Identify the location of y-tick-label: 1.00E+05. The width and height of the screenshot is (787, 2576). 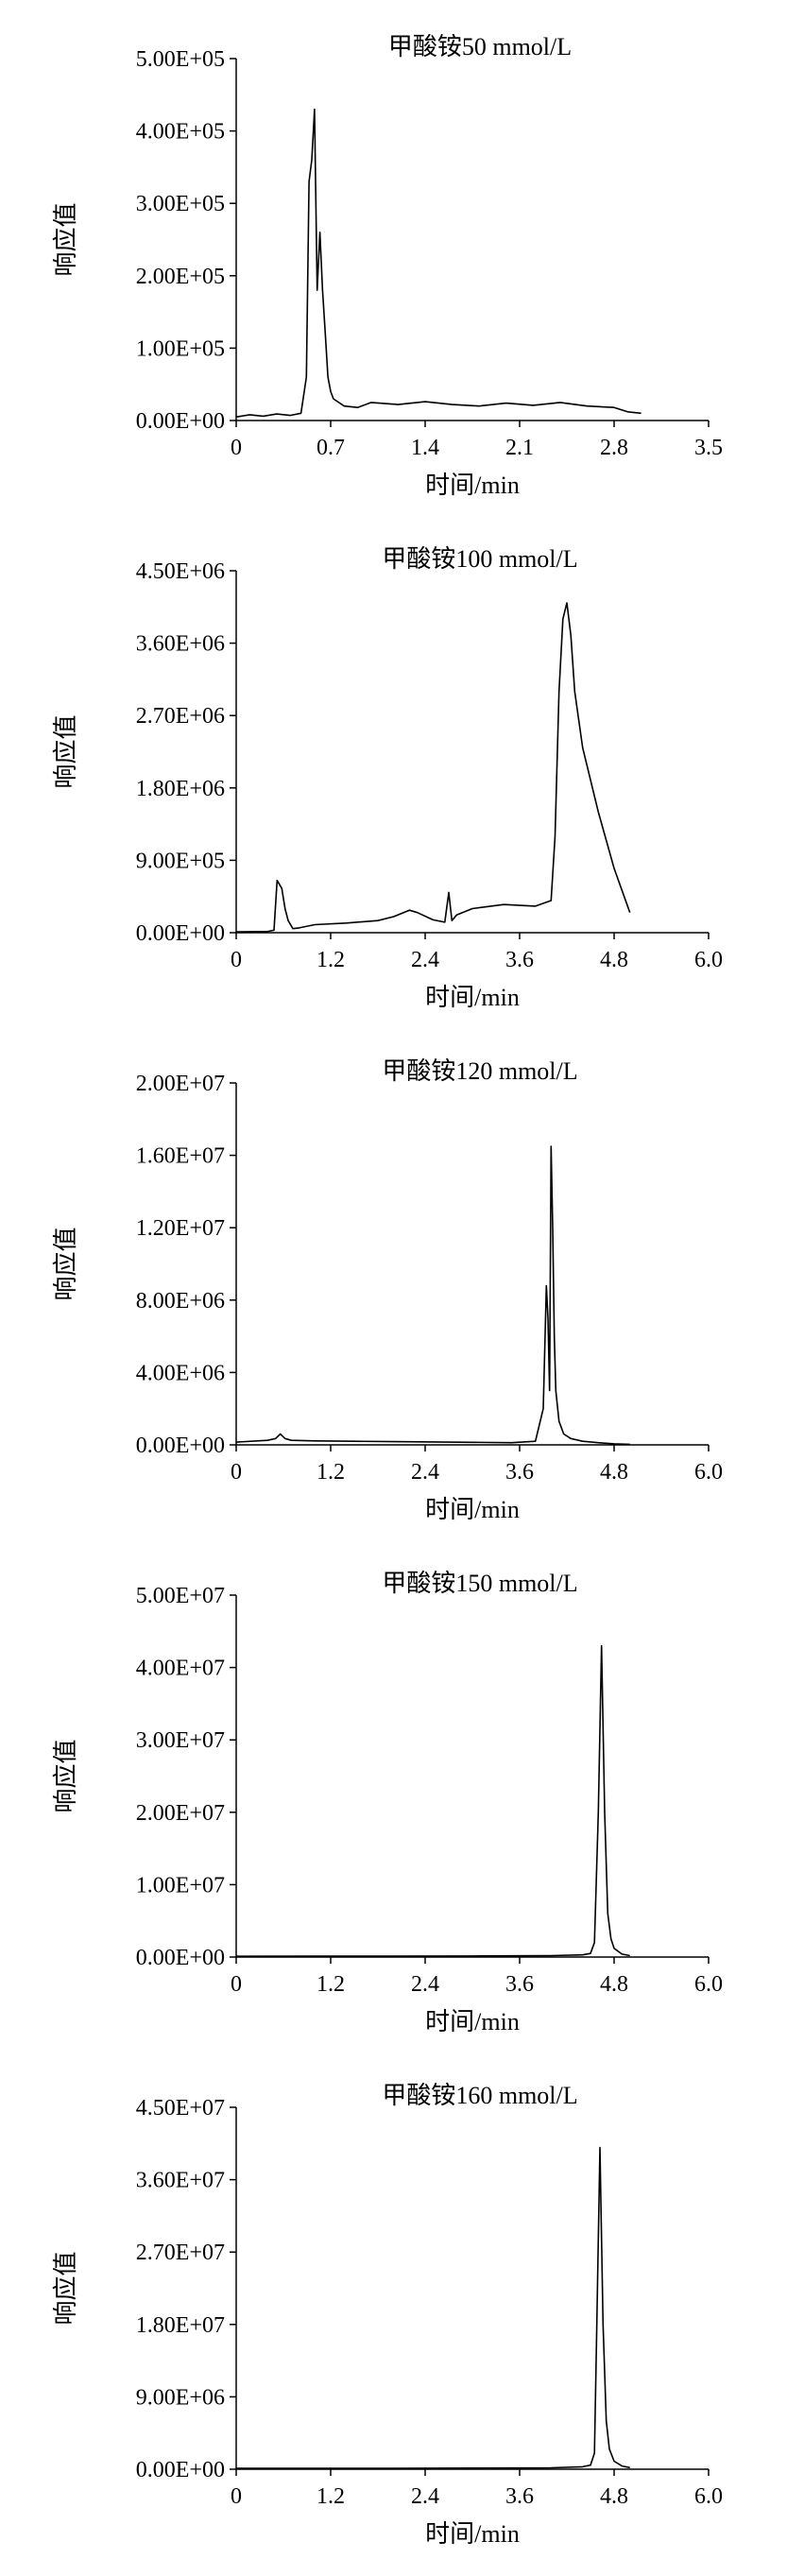
(180, 348).